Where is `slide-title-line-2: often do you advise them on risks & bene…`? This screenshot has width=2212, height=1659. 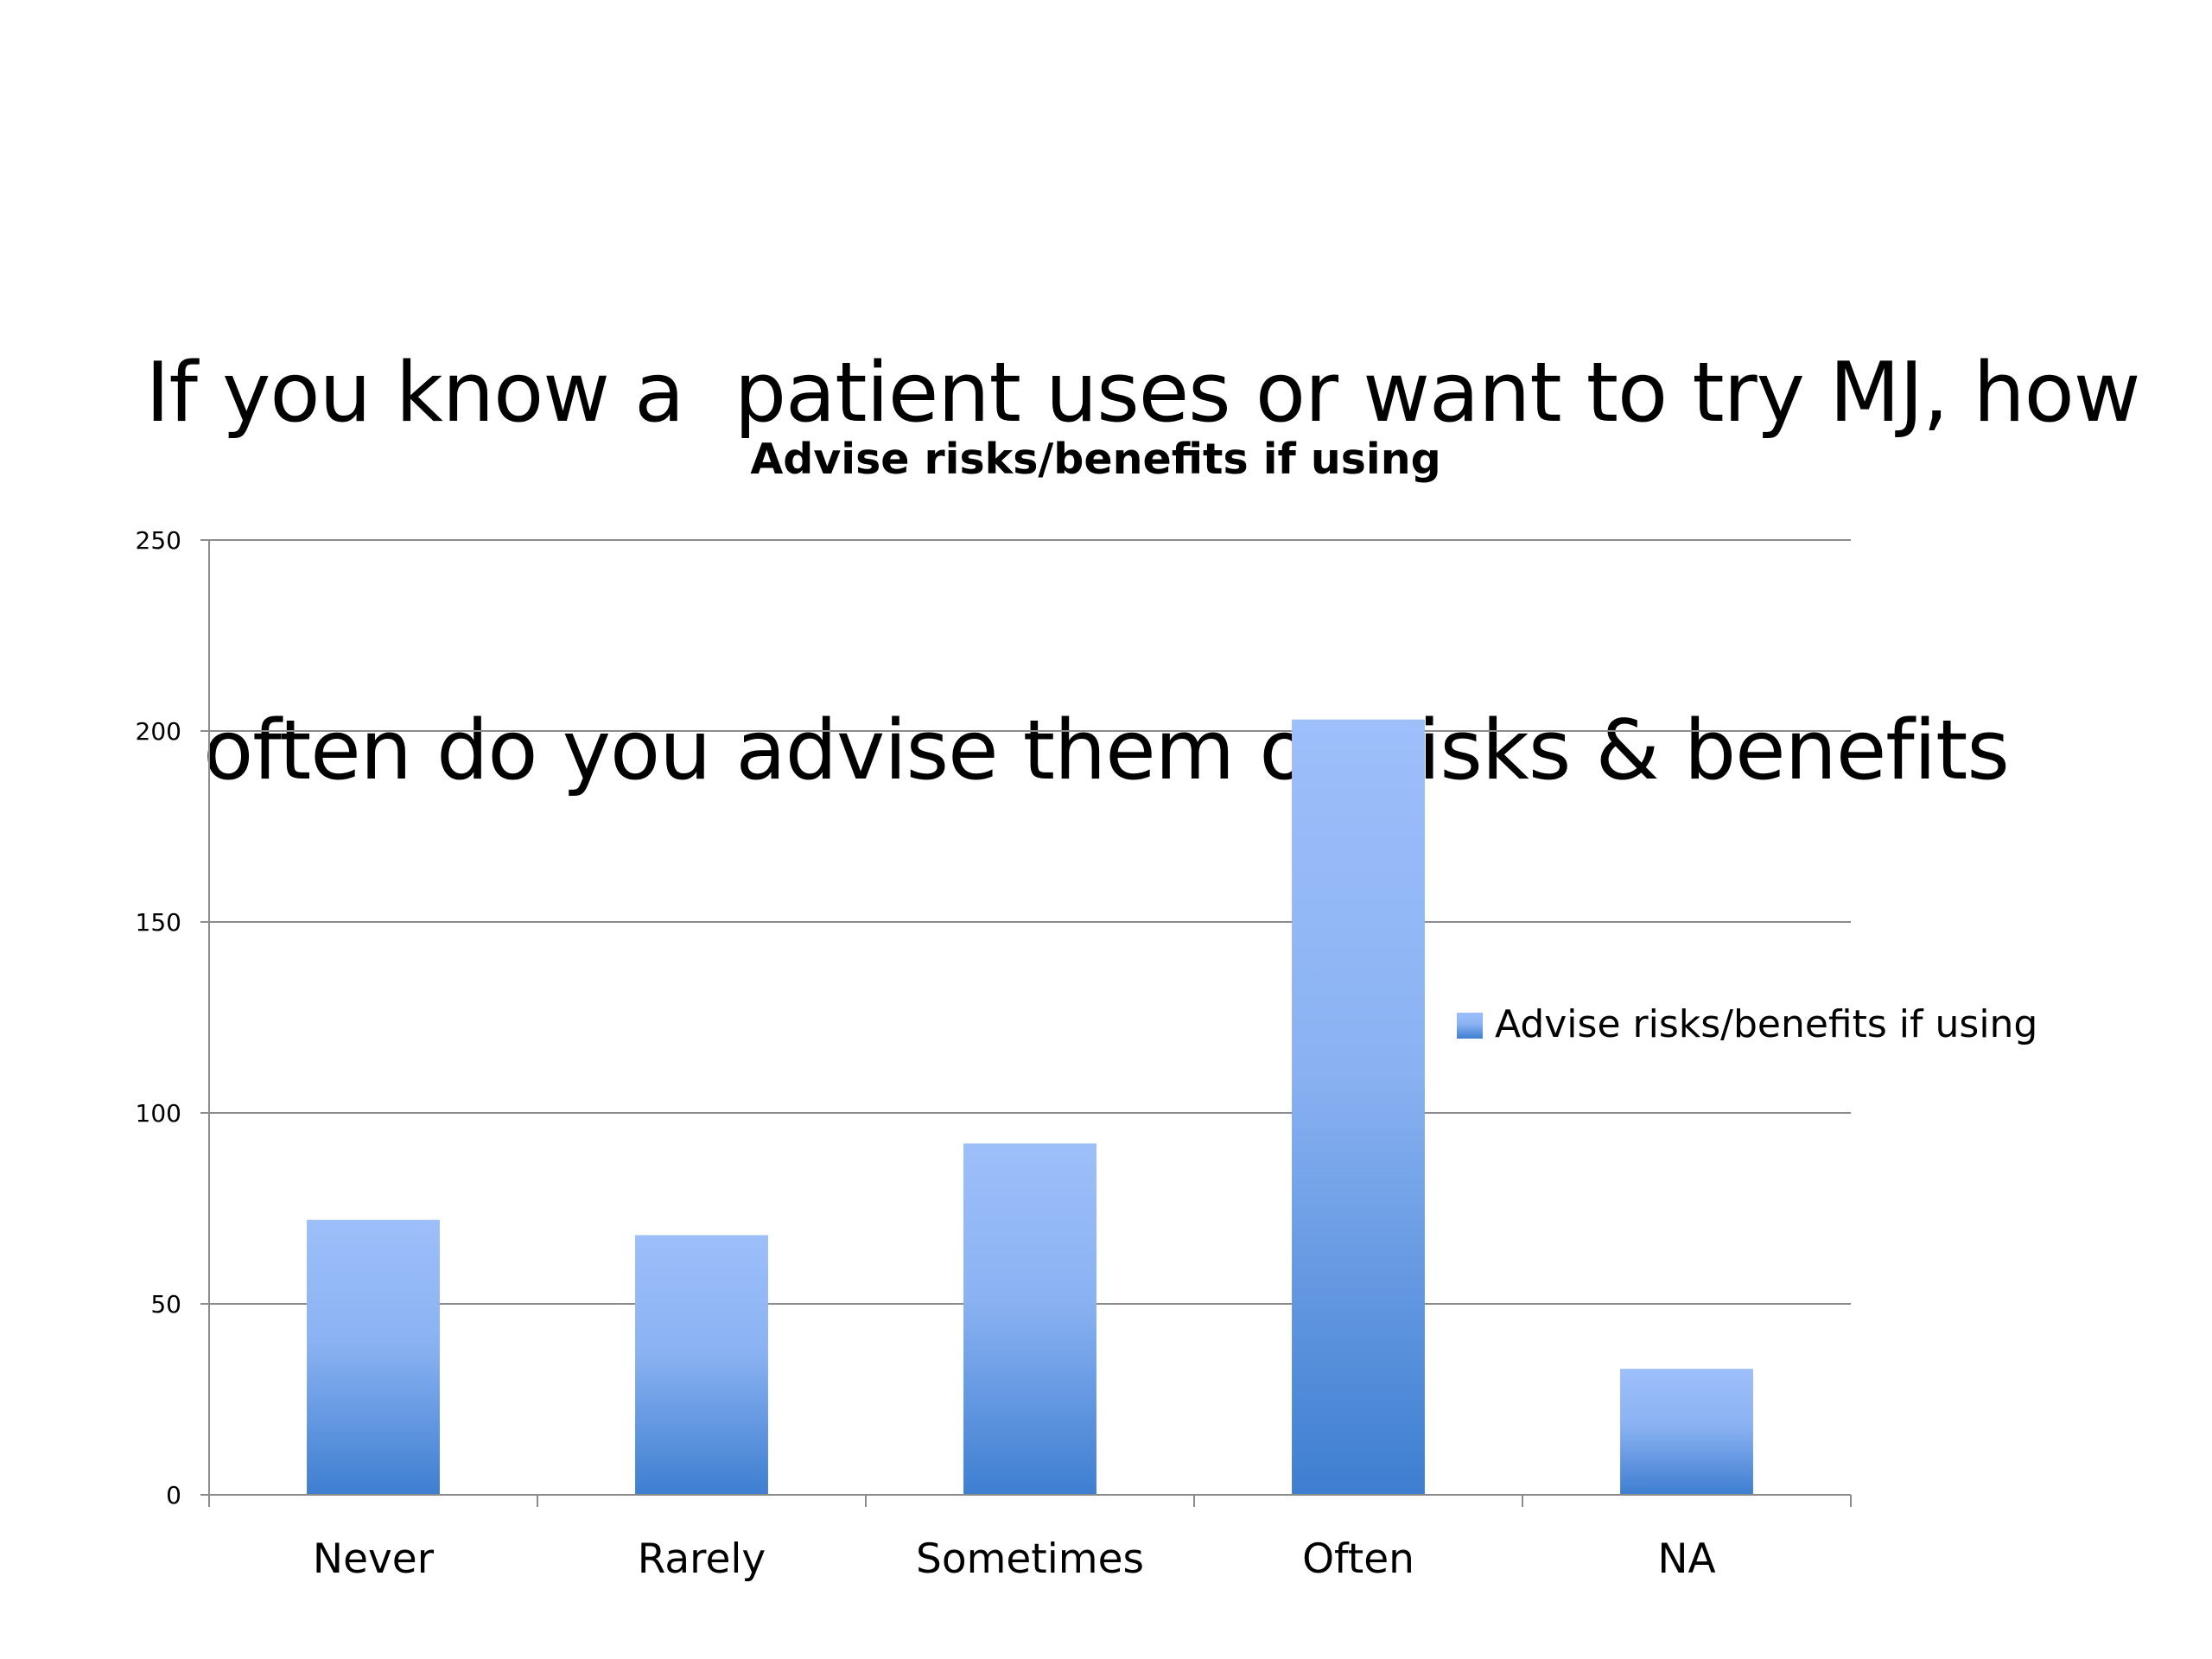 slide-title-line-2: often do you advise them on risks & bene… is located at coordinates (1106, 750).